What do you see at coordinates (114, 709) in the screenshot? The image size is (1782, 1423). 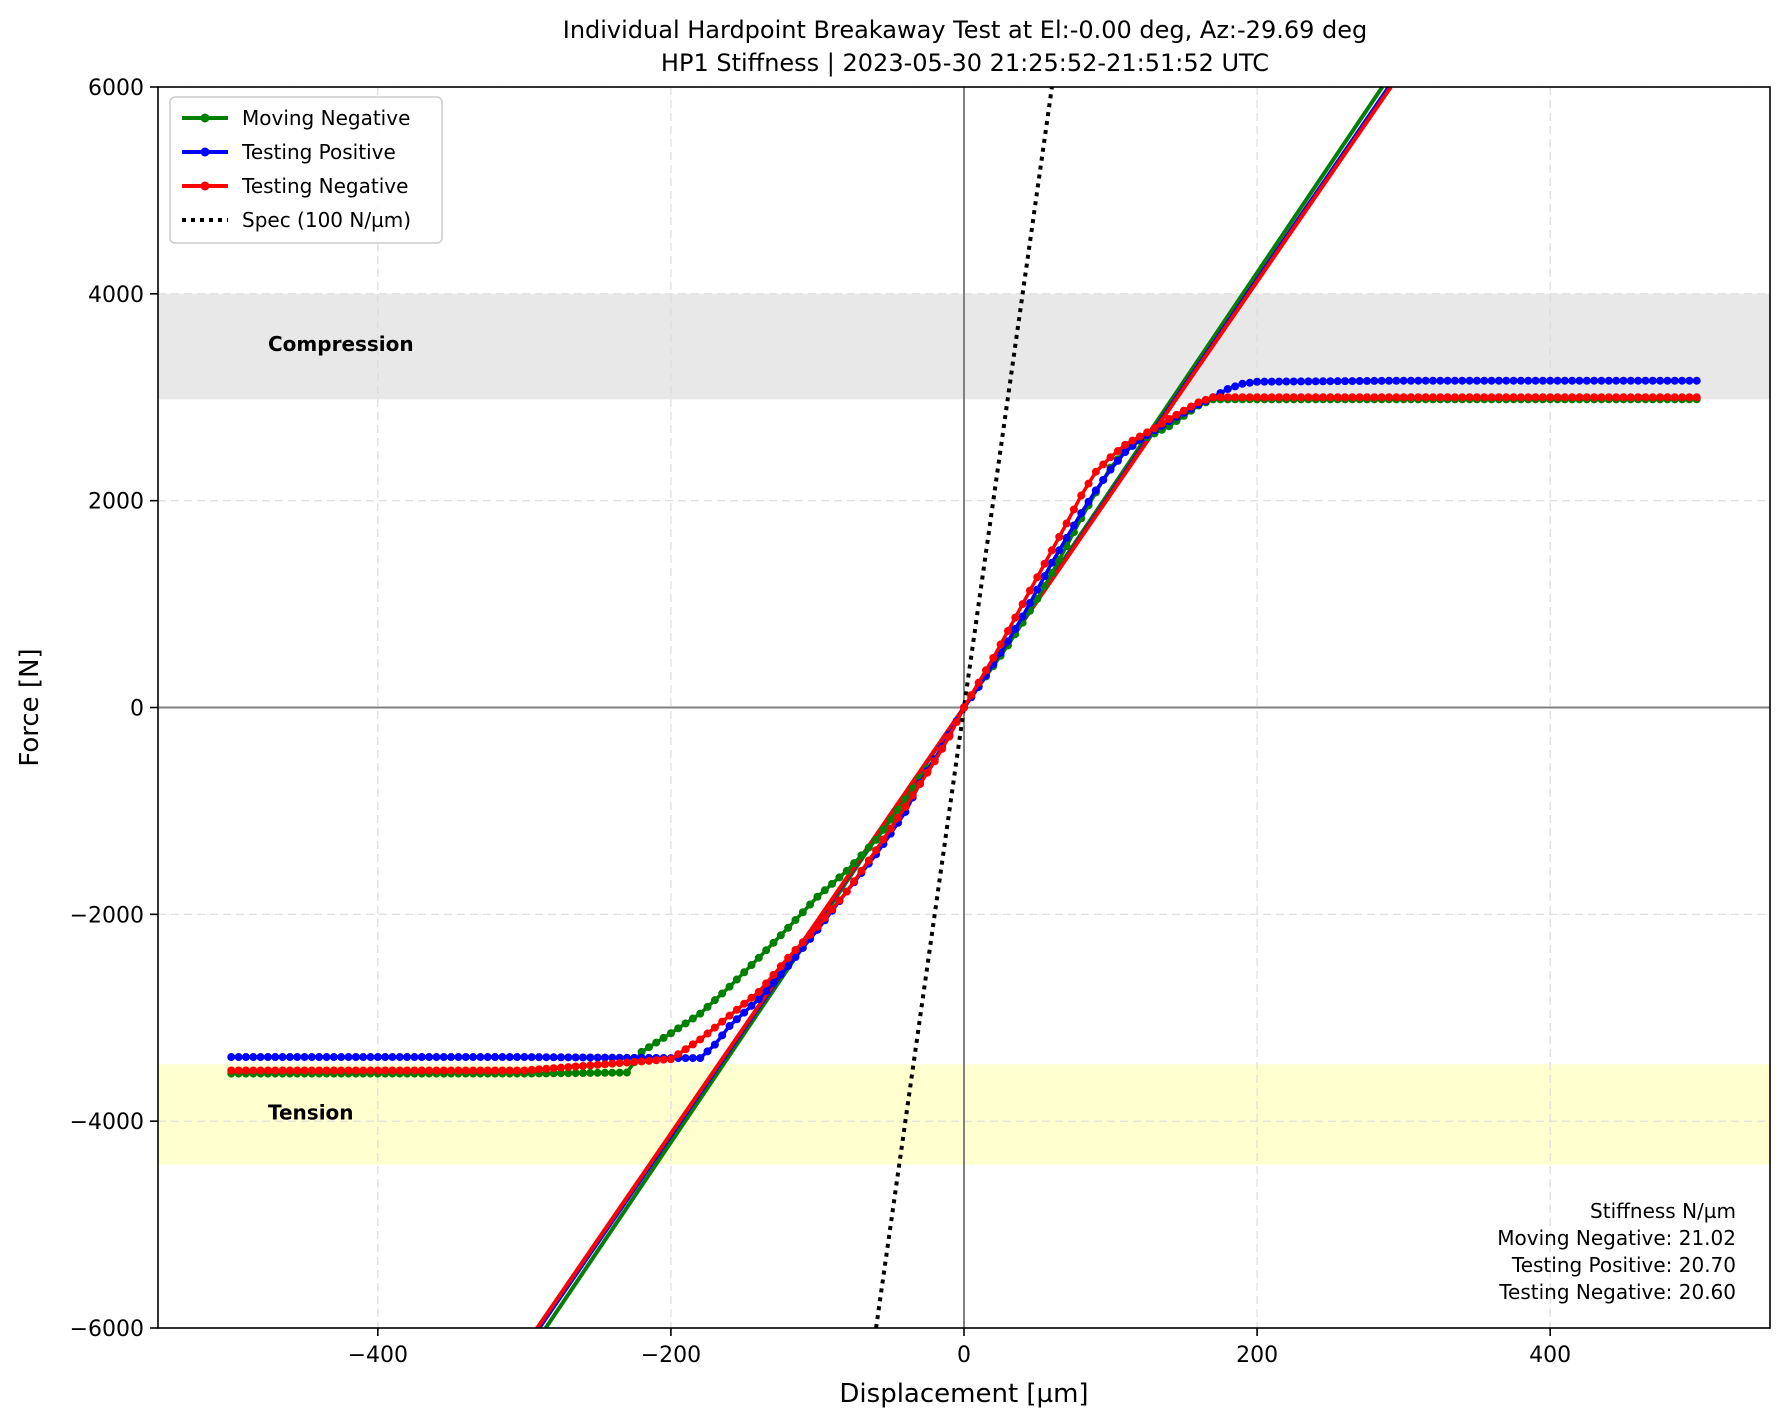 I see `y-axis: −6000 −4000 −2000 0 2000 4000 6000` at bounding box center [114, 709].